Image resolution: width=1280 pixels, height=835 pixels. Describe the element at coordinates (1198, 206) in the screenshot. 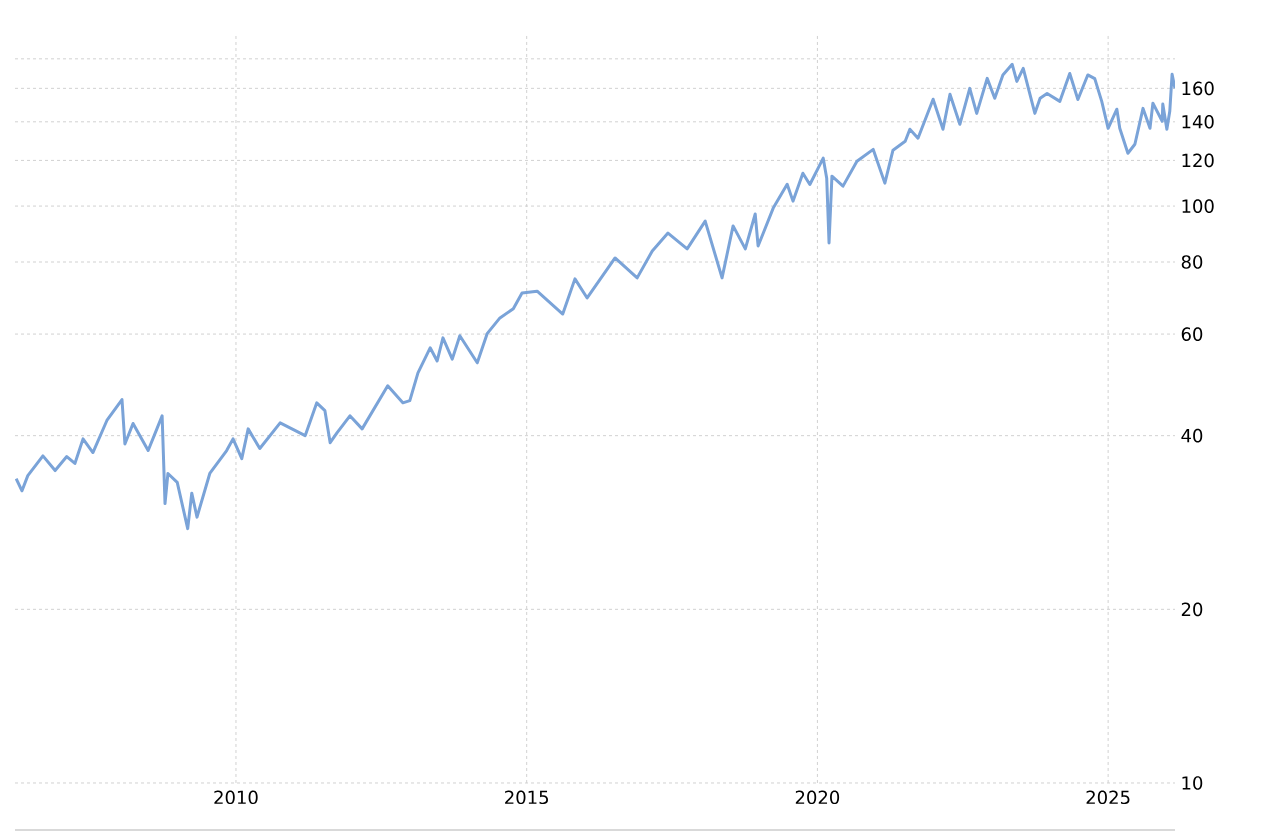

I see `y-tick-label: 100` at that location.